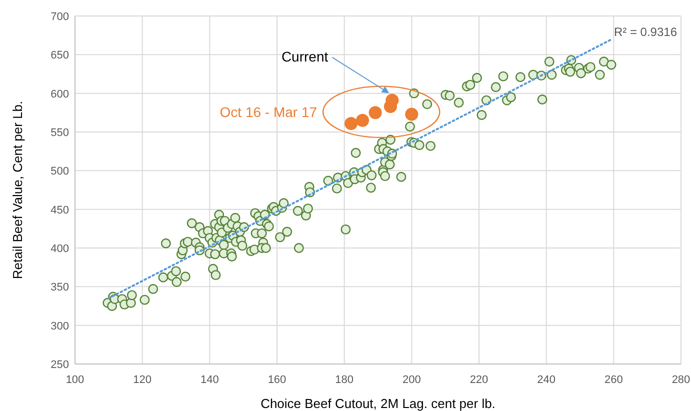  I want to click on x-tick-label: 240, so click(546, 380).